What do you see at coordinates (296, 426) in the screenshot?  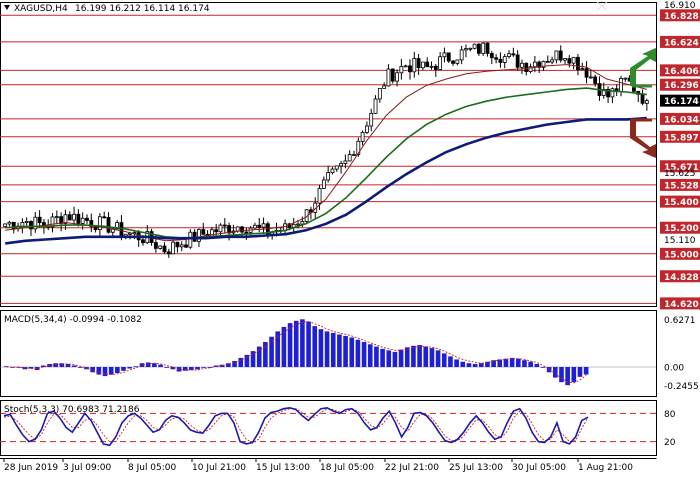 I see `stoch-main-line` at bounding box center [296, 426].